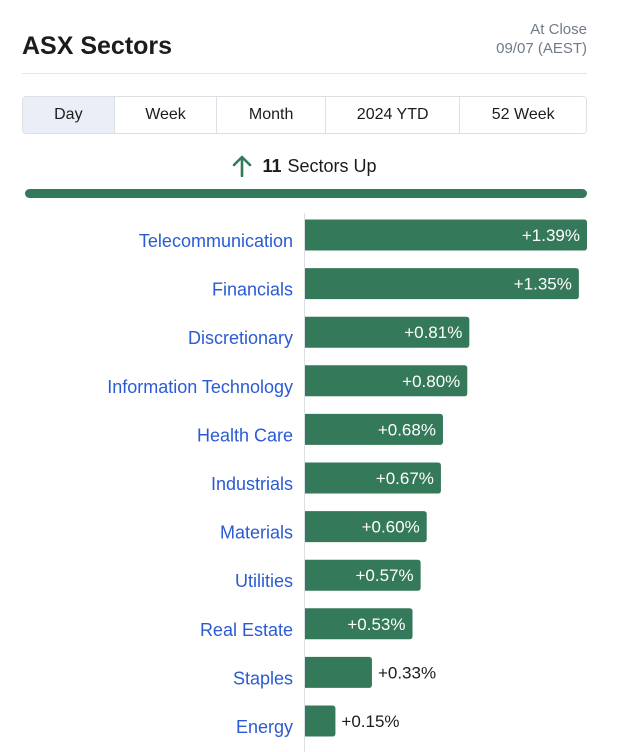 This screenshot has height=752, width=622. Describe the element at coordinates (69, 115) in the screenshot. I see `tab-day: Day` at that location.